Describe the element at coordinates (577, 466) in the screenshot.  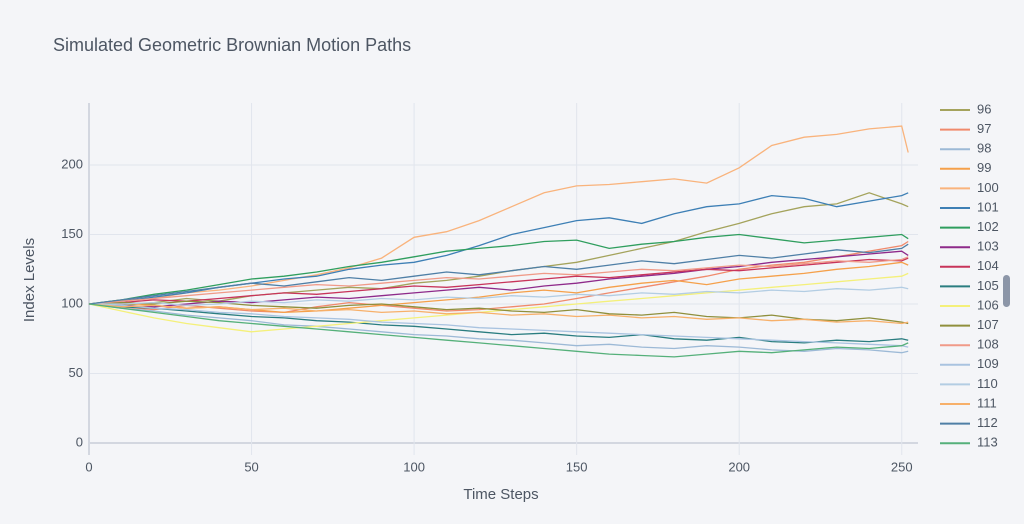
I see `x-tick-label: 150` at that location.